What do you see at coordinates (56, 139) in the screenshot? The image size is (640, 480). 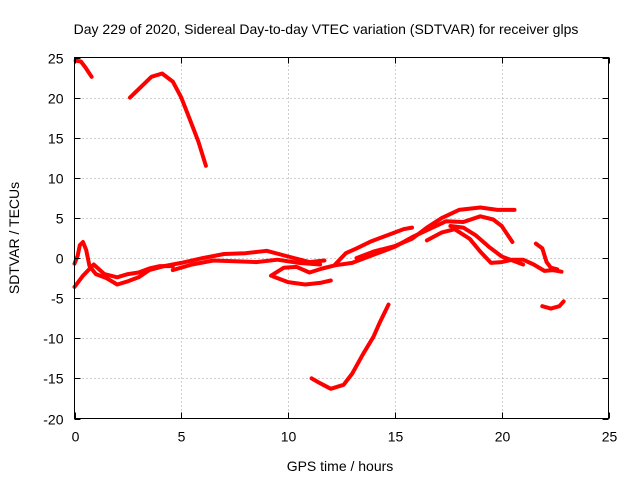 I see `y-tick-label: 15` at bounding box center [56, 139].